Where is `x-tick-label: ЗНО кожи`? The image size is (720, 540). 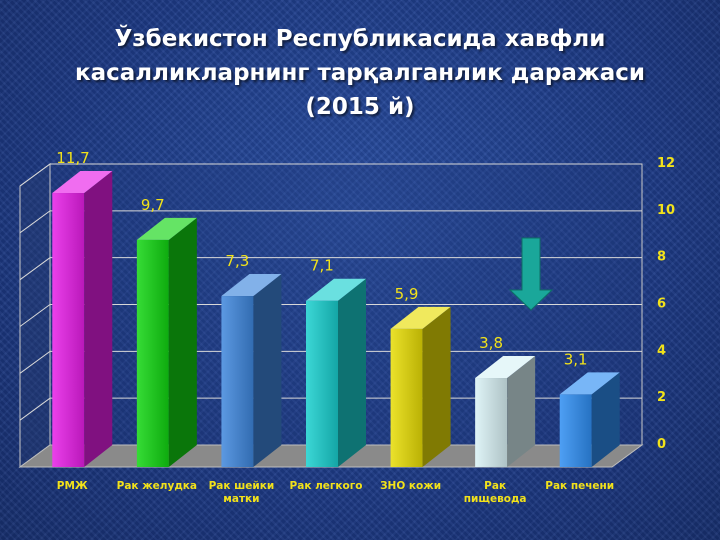 x-tick-label: ЗНО кожи is located at coordinates (410, 486).